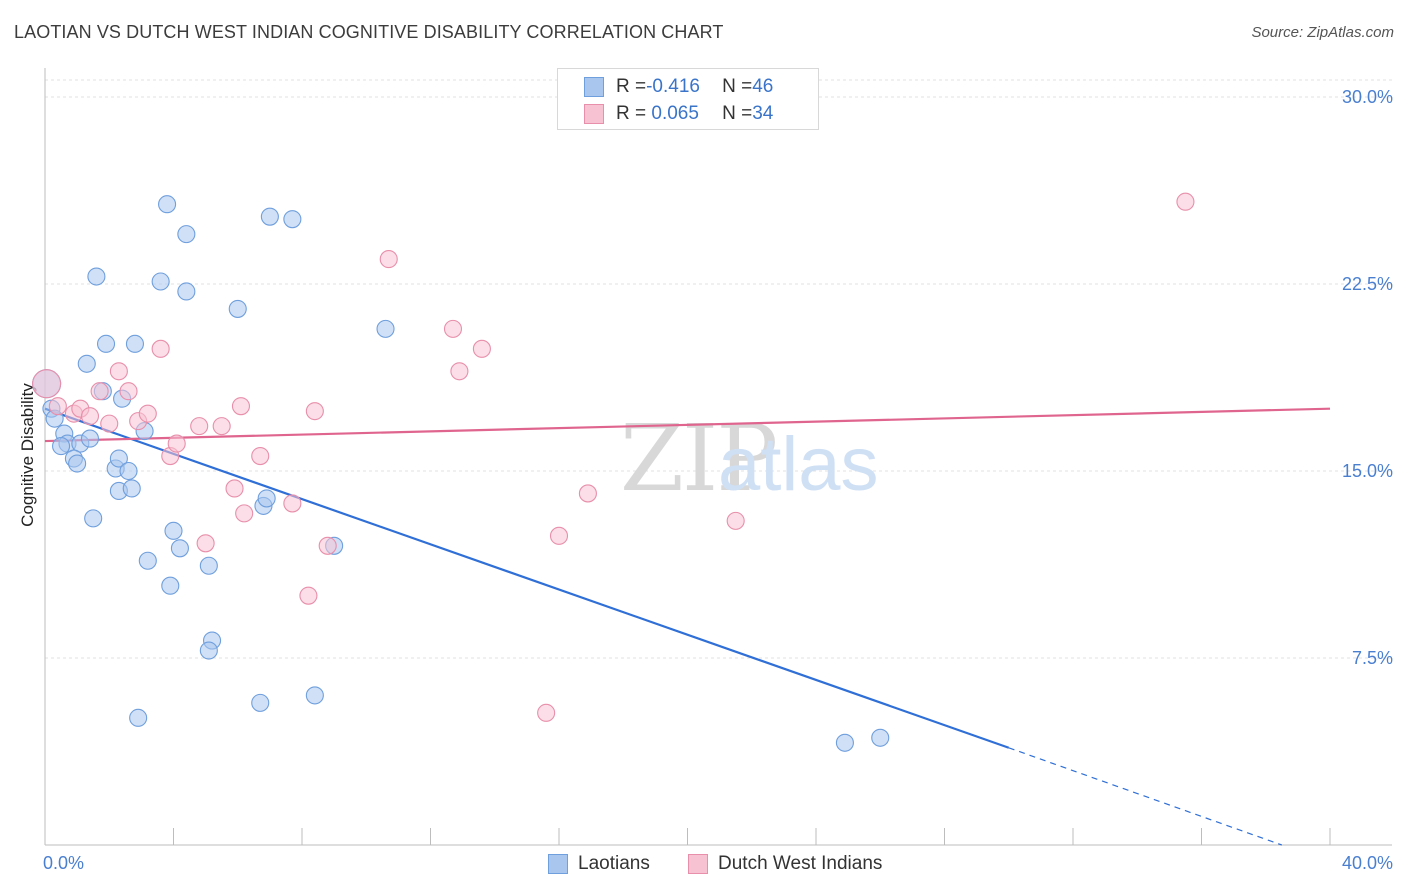 Image resolution: width=1406 pixels, height=892 pixels. What do you see at coordinates (763, 113) in the screenshot?
I see `legend-n-value: 34` at bounding box center [763, 113].